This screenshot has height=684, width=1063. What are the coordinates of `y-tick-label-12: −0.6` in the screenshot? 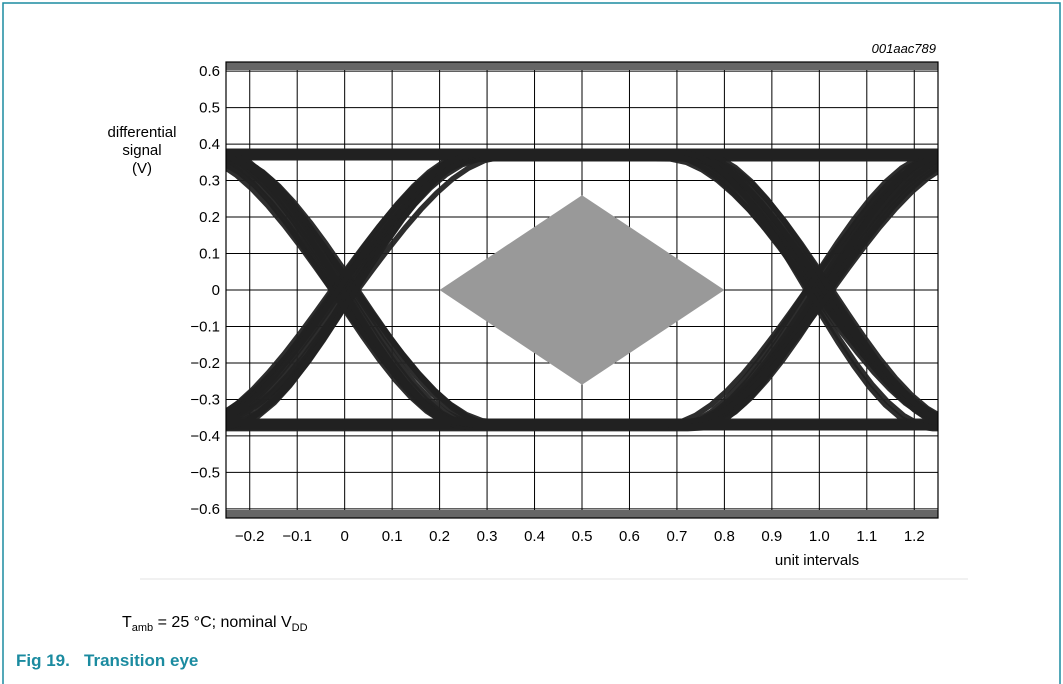 It's located at (205, 509).